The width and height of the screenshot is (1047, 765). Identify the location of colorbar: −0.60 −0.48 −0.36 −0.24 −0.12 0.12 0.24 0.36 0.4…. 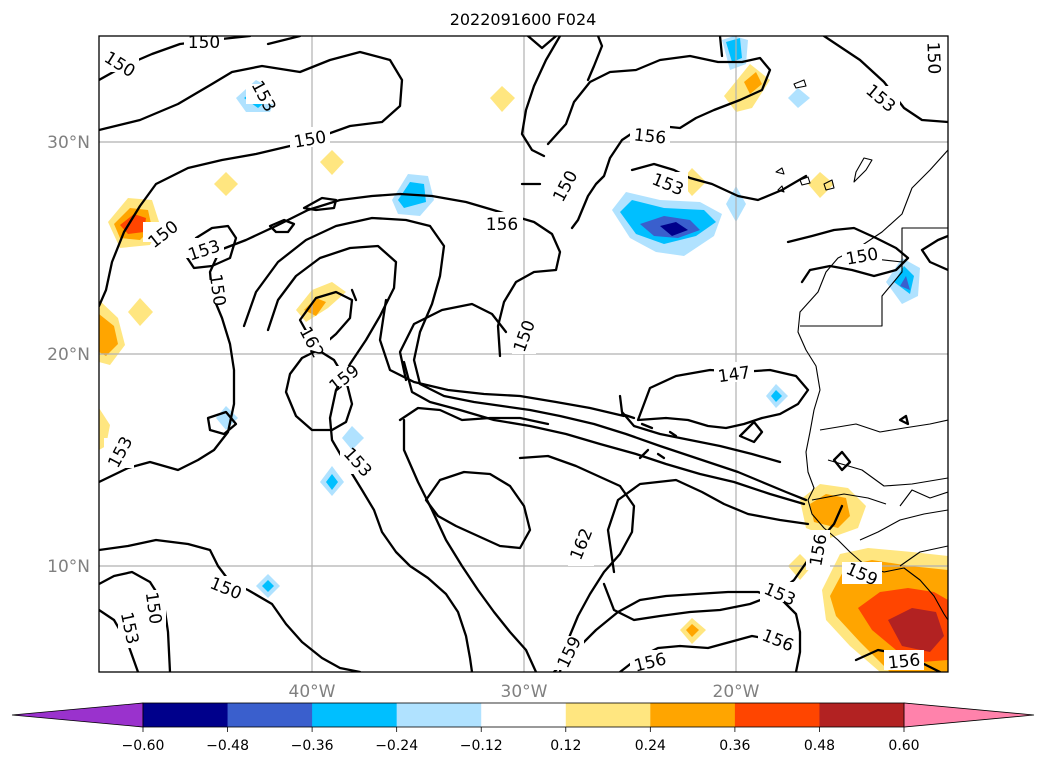
(523, 728).